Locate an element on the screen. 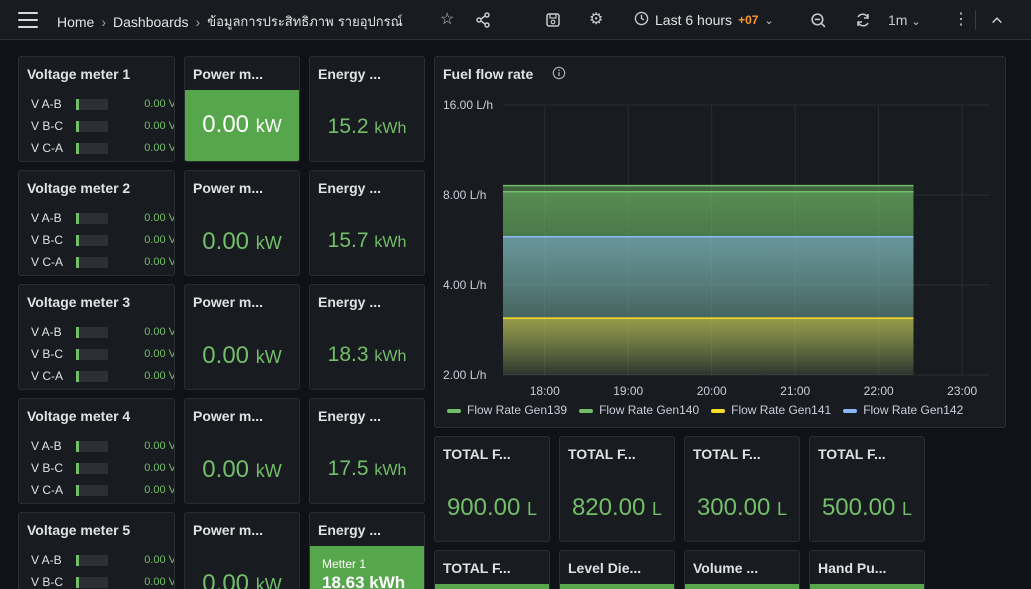 This screenshot has height=589, width=1031. x-tick-label: 23:00 is located at coordinates (962, 391).